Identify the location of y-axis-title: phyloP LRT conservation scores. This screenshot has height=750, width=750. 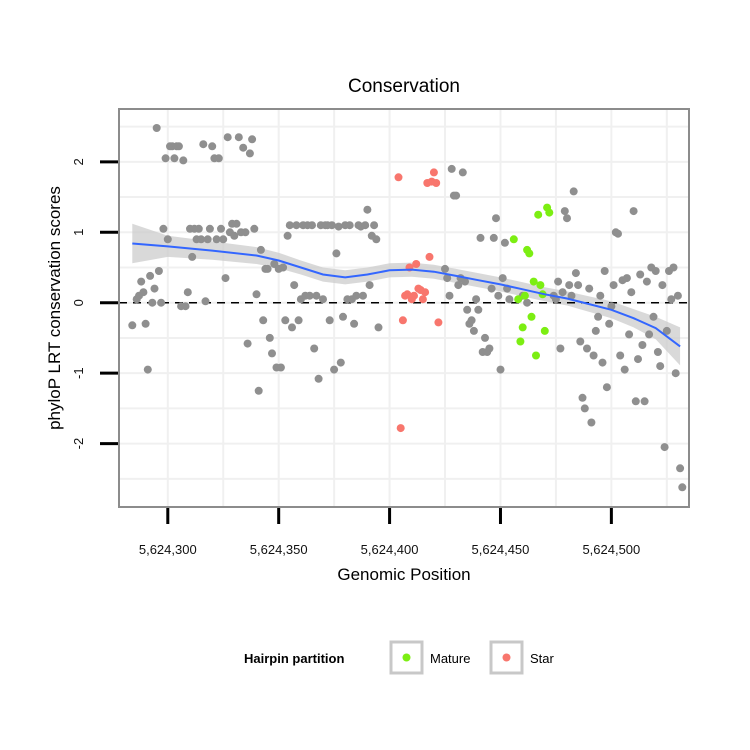
(54, 308).